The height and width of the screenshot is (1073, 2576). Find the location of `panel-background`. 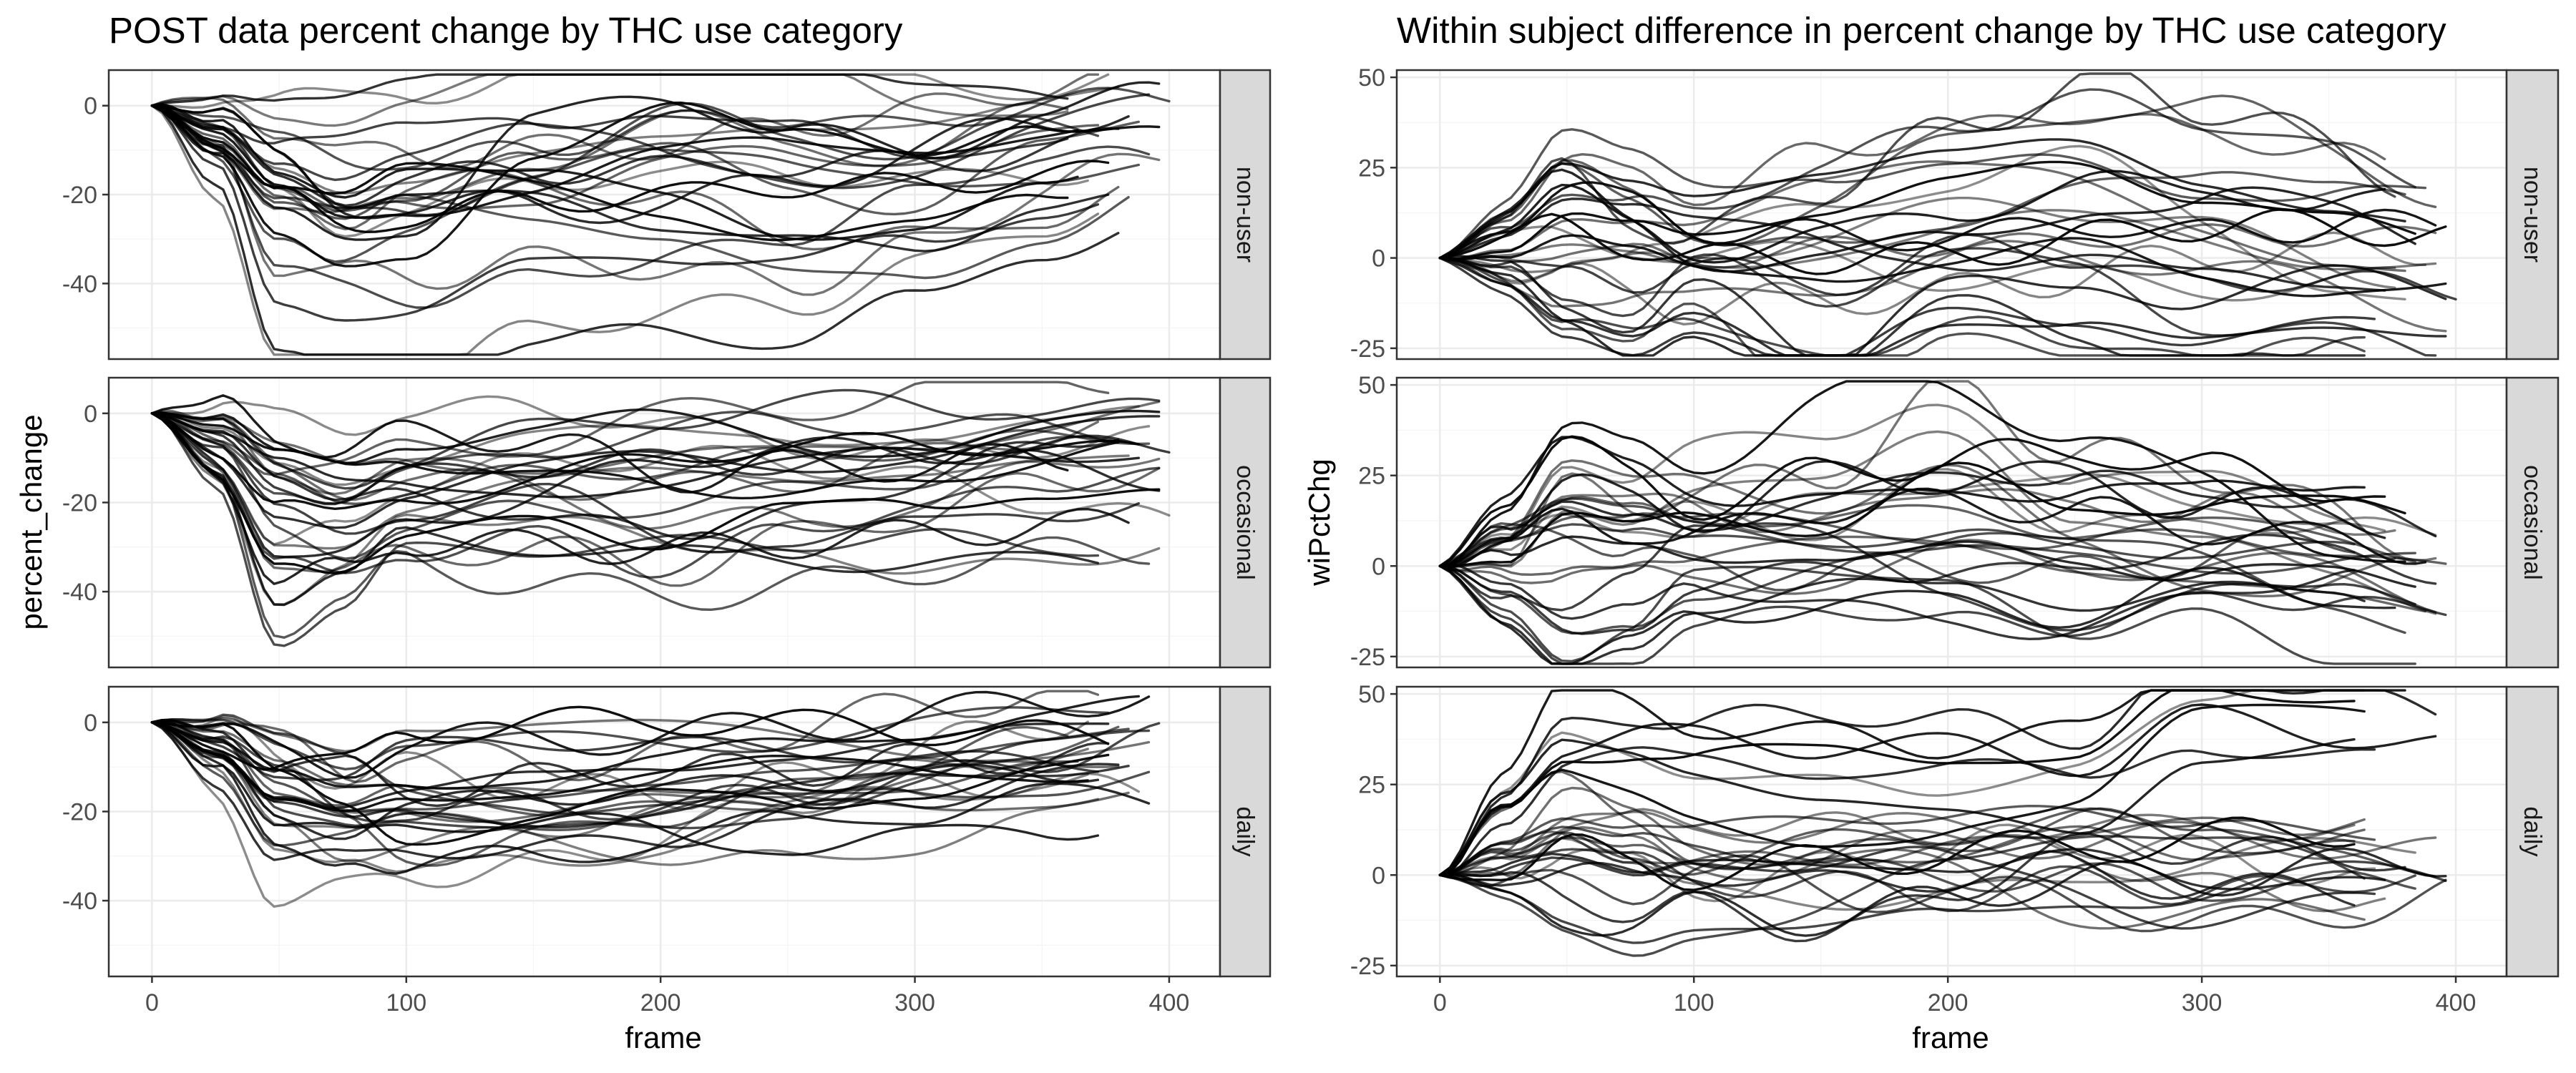

panel-background is located at coordinates (1952, 522).